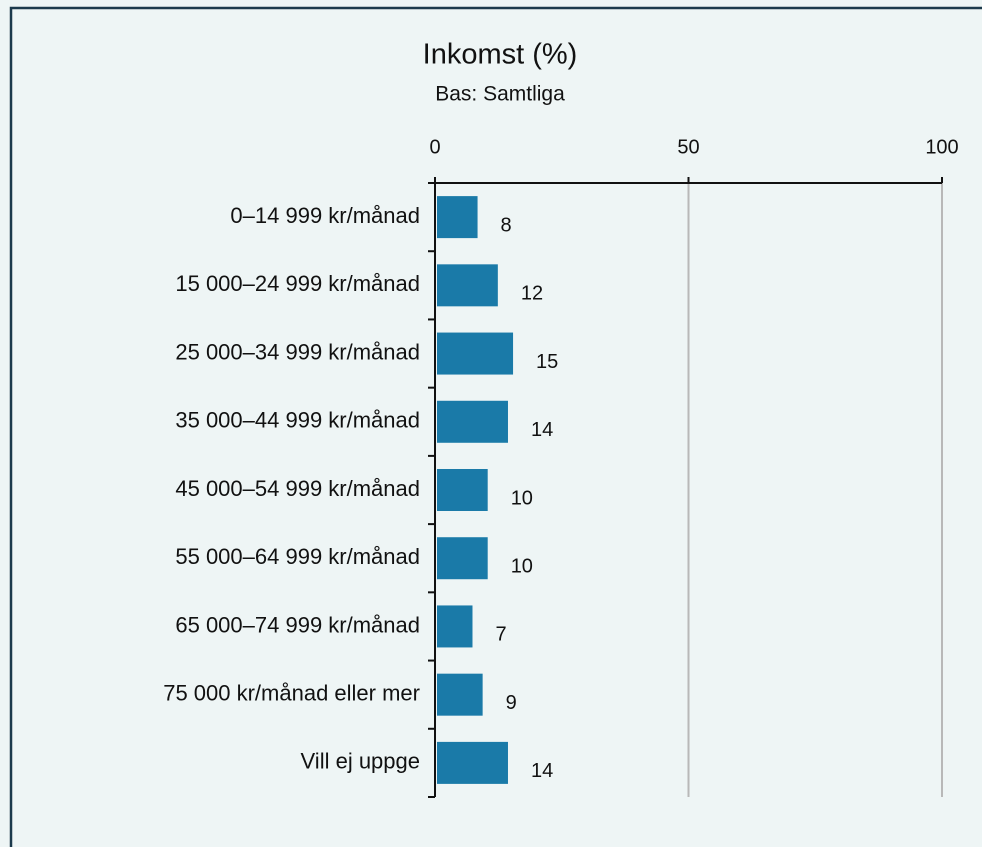 This screenshot has height=847, width=982. Describe the element at coordinates (297, 420) in the screenshot. I see `y-tick-label: 35 000–44 999 kr/månad` at that location.